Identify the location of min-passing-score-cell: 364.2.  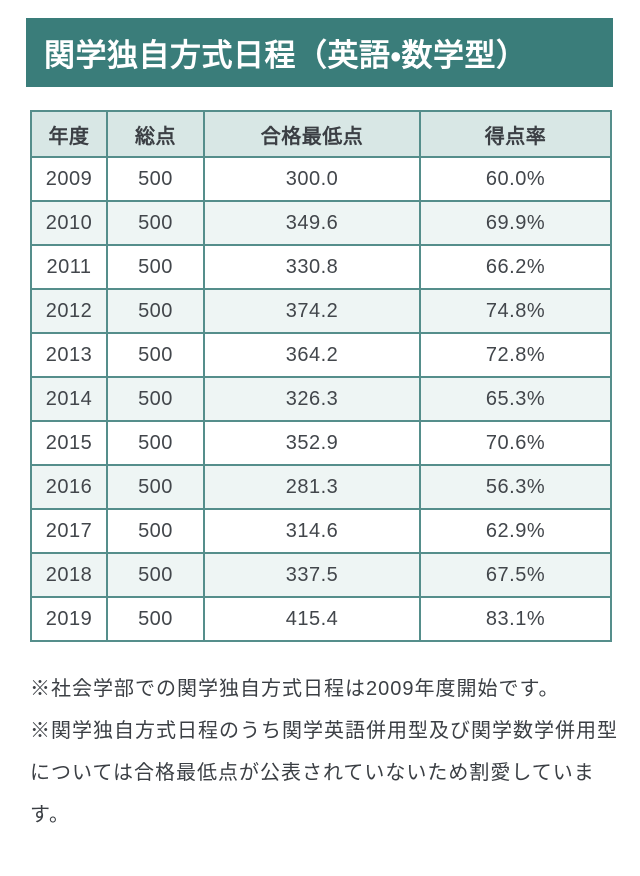
(312, 355).